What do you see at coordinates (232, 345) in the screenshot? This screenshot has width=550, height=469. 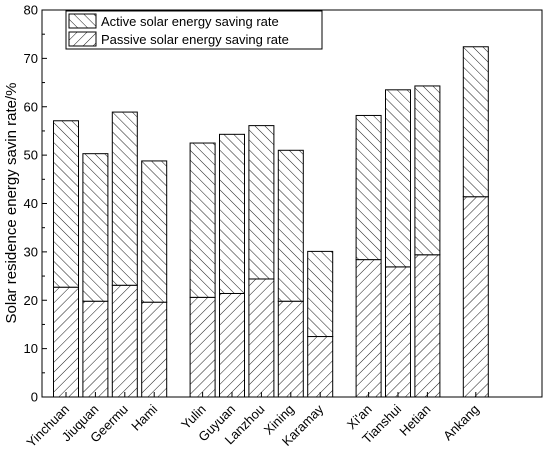 I see `bar-passive-guyuan` at bounding box center [232, 345].